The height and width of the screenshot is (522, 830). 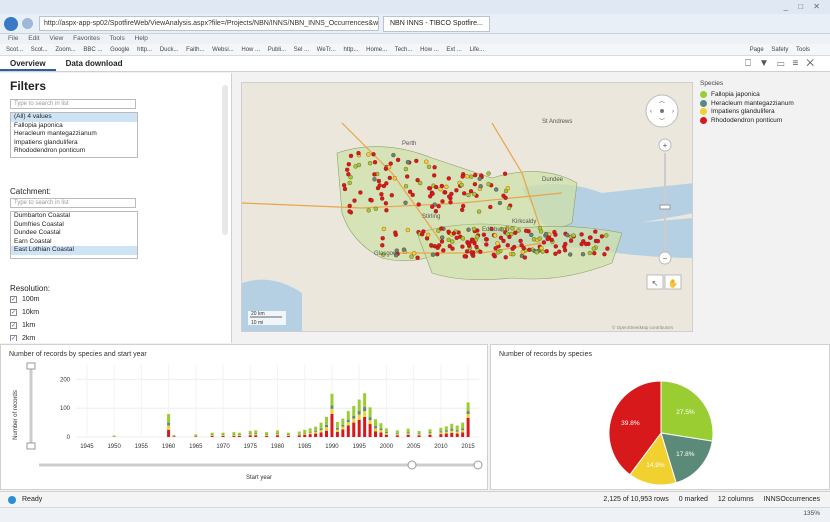 I want to click on pie-slices: 27.5% 17.8% 14.9% 39.8%, so click(x=661, y=433).